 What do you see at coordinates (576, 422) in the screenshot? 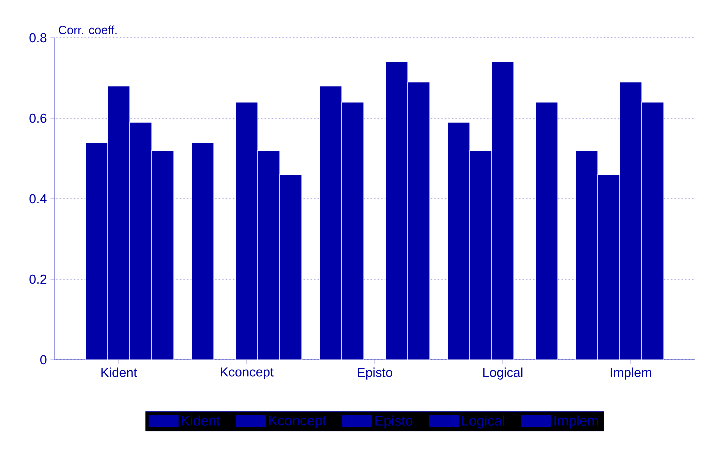
I see `legend-label: Implem` at bounding box center [576, 422].